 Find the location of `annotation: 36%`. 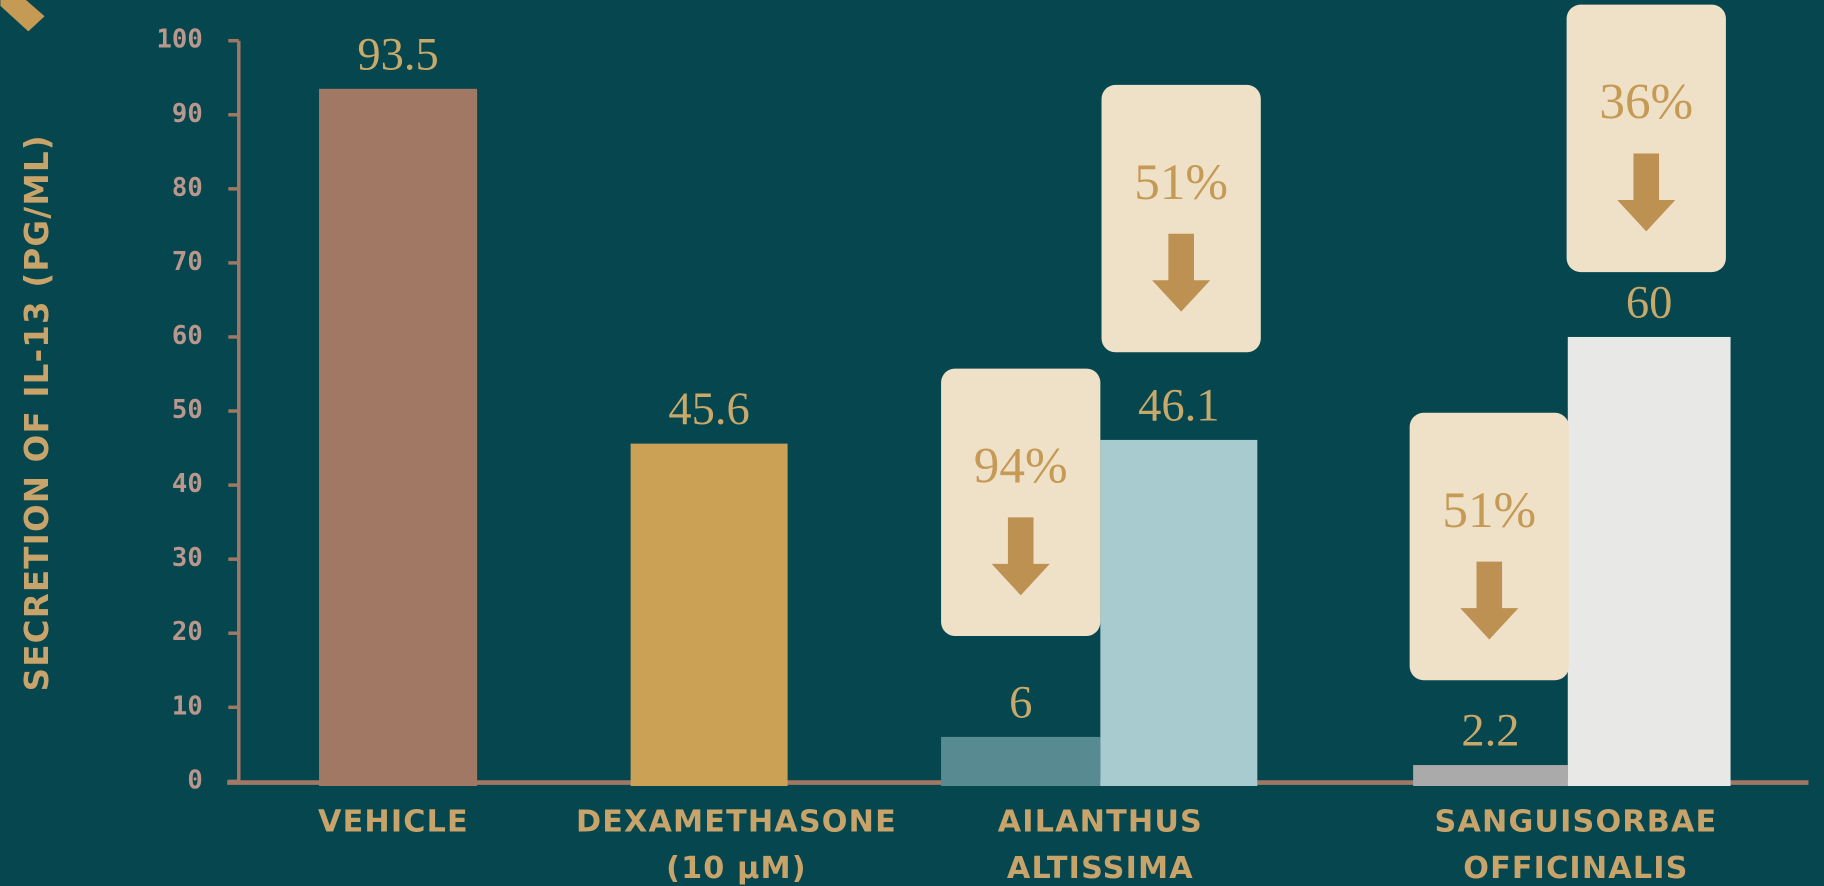

annotation: 36% is located at coordinates (1646, 102).